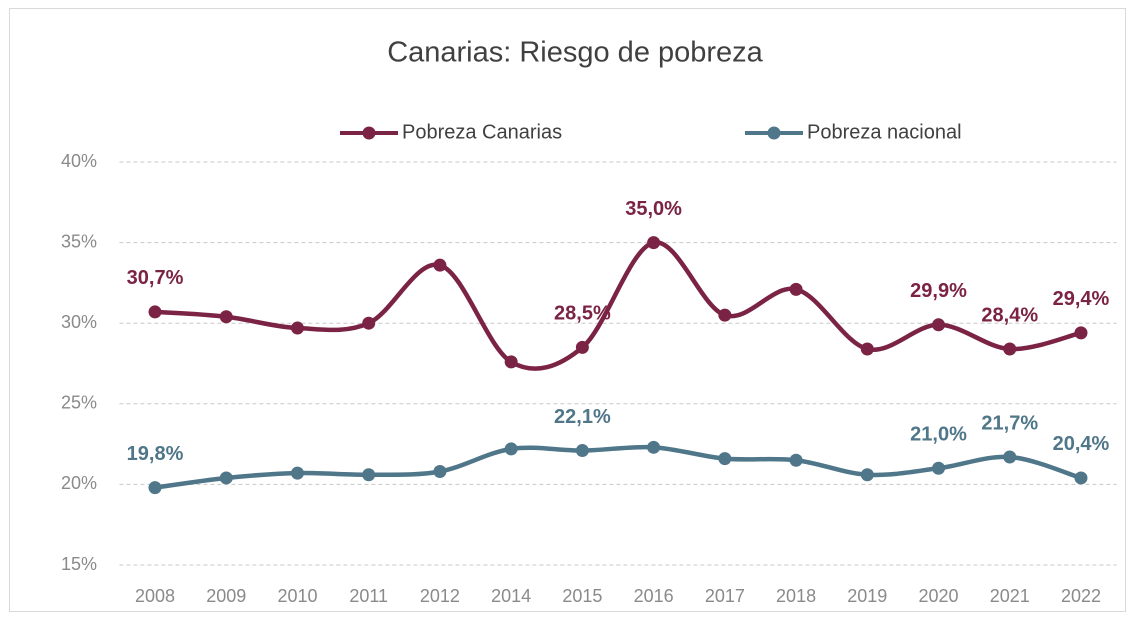  Describe the element at coordinates (482, 132) in the screenshot. I see `legend-label: Pobreza Canarias` at that location.